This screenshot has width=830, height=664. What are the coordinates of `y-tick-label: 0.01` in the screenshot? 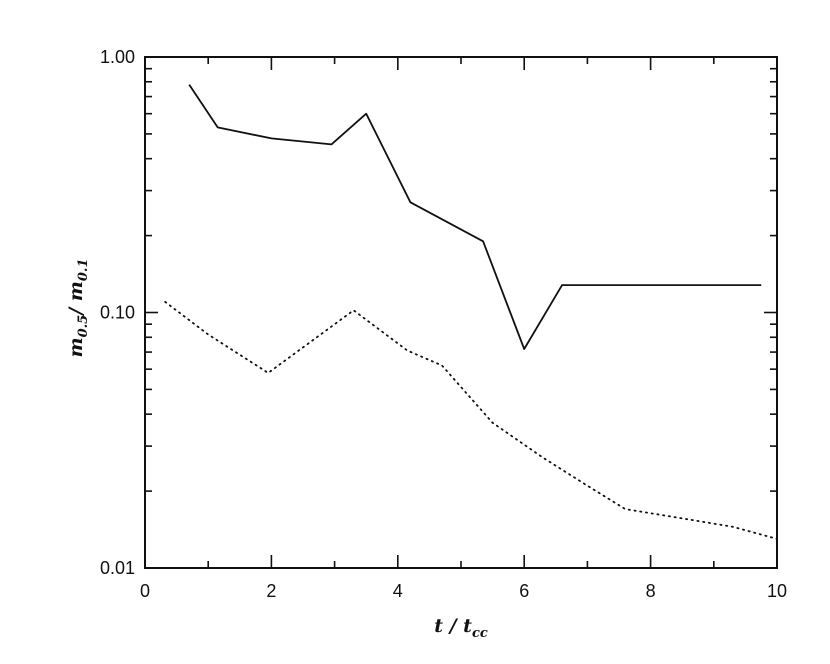 It's located at (117, 568).